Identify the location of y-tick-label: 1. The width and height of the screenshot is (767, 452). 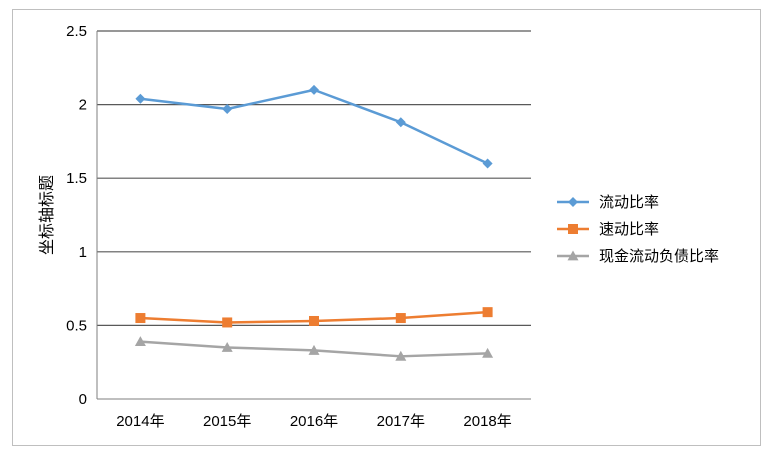
(83, 252).